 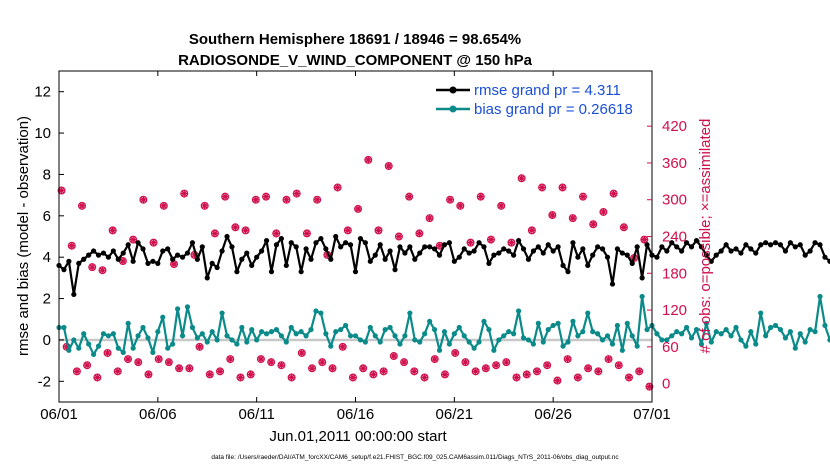 What do you see at coordinates (674, 126) in the screenshot?
I see `y2-tick-label: 420` at bounding box center [674, 126].